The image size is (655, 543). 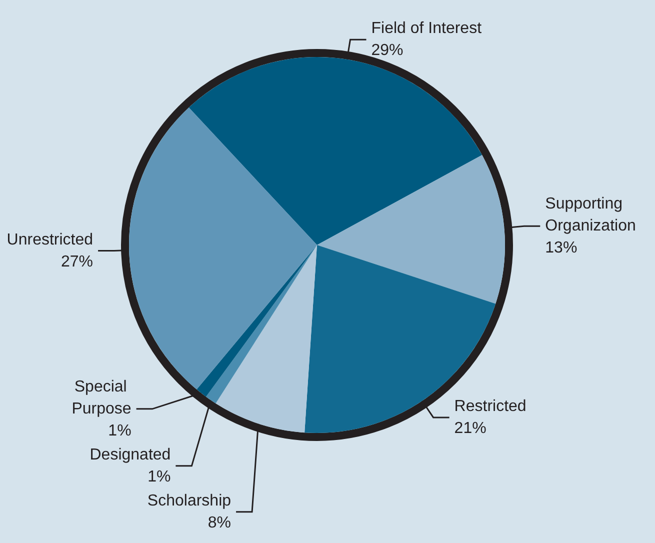 I want to click on slice-label: Field of Interest, so click(x=426, y=29).